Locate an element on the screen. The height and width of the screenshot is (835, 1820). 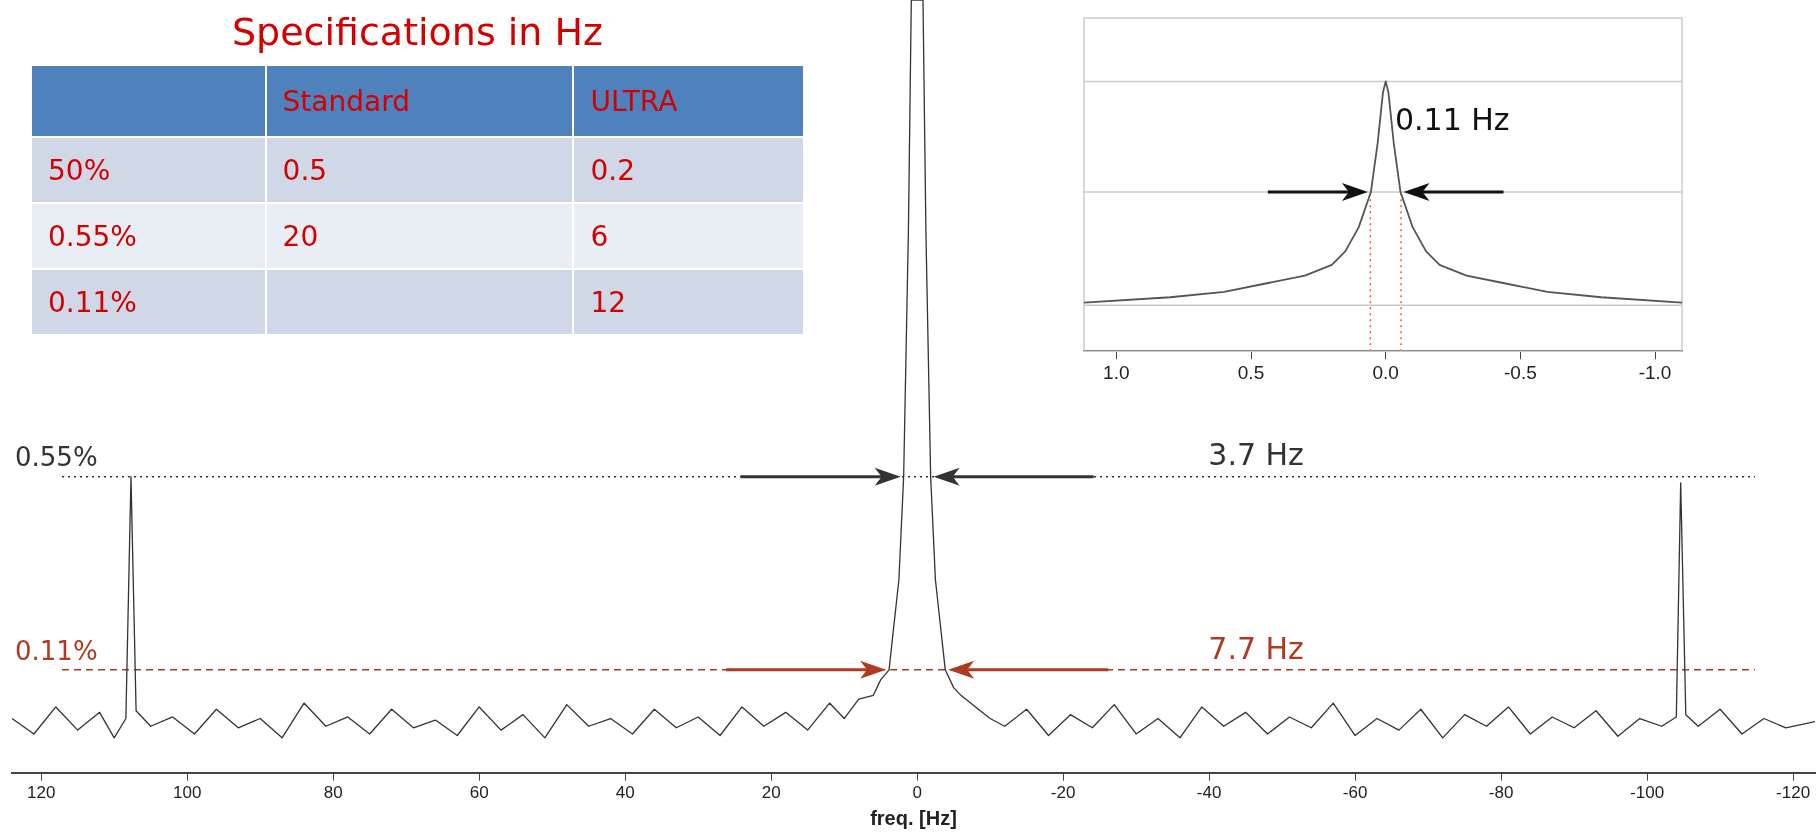
annotation: 0.11% is located at coordinates (56, 650).